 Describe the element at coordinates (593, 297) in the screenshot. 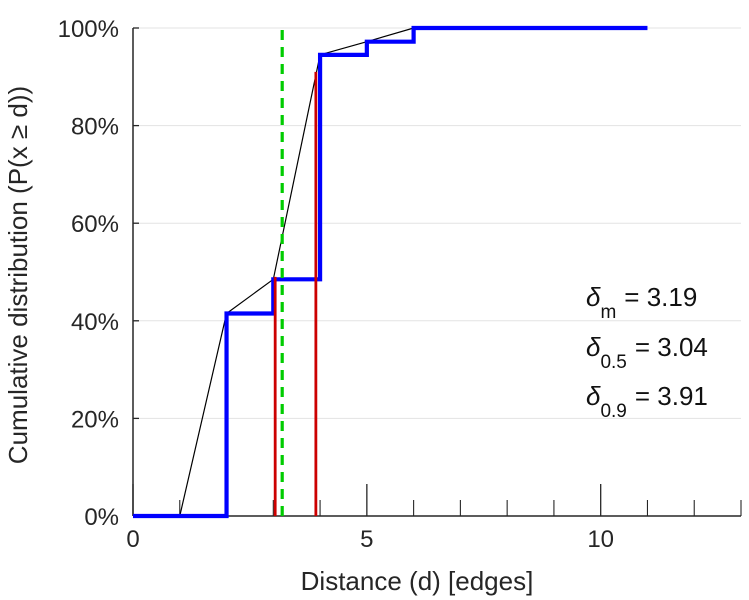

I see `annotation-symbol-0: δ` at that location.